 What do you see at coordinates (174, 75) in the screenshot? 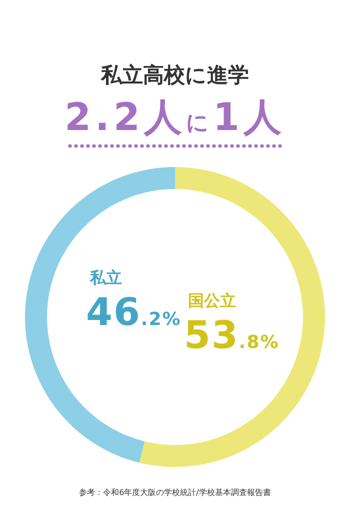
I see `chart-title: 私立高校に進学` at bounding box center [174, 75].